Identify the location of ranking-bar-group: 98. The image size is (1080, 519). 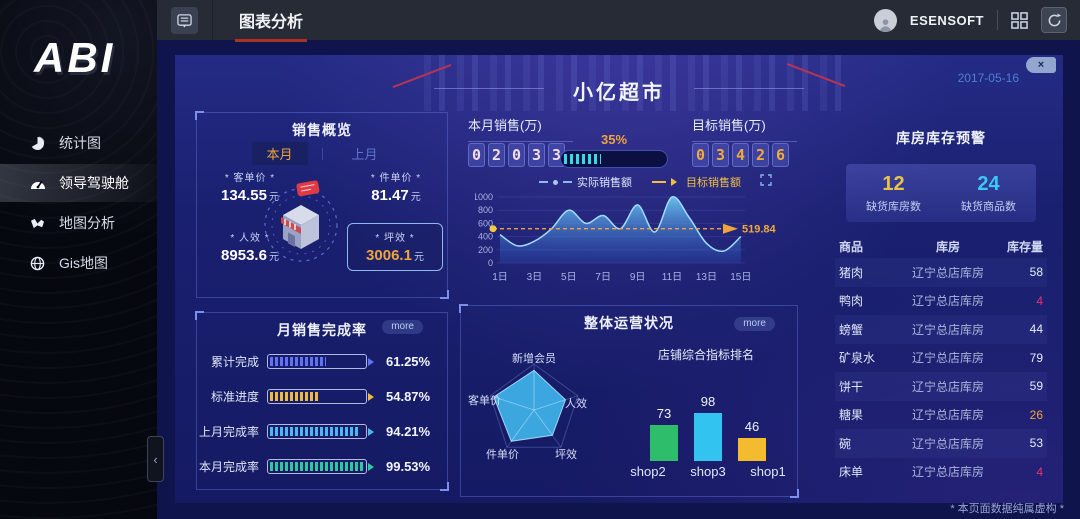
(708, 427).